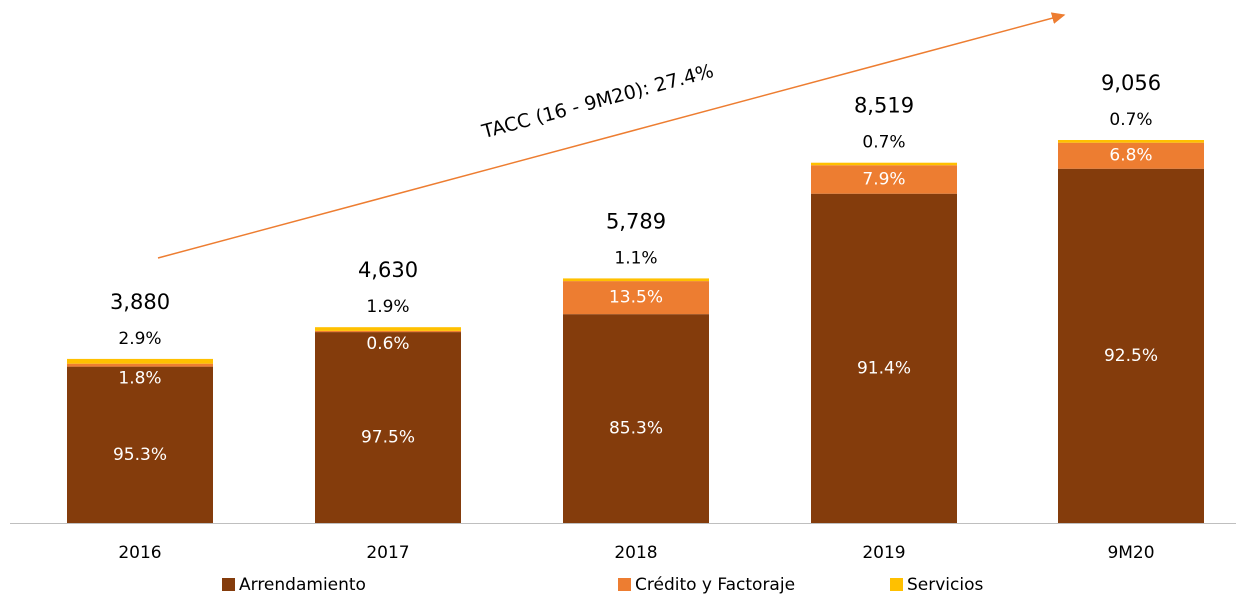 The width and height of the screenshot is (1246, 598). What do you see at coordinates (139, 339) in the screenshot?
I see `data-label: 2.9%` at bounding box center [139, 339].